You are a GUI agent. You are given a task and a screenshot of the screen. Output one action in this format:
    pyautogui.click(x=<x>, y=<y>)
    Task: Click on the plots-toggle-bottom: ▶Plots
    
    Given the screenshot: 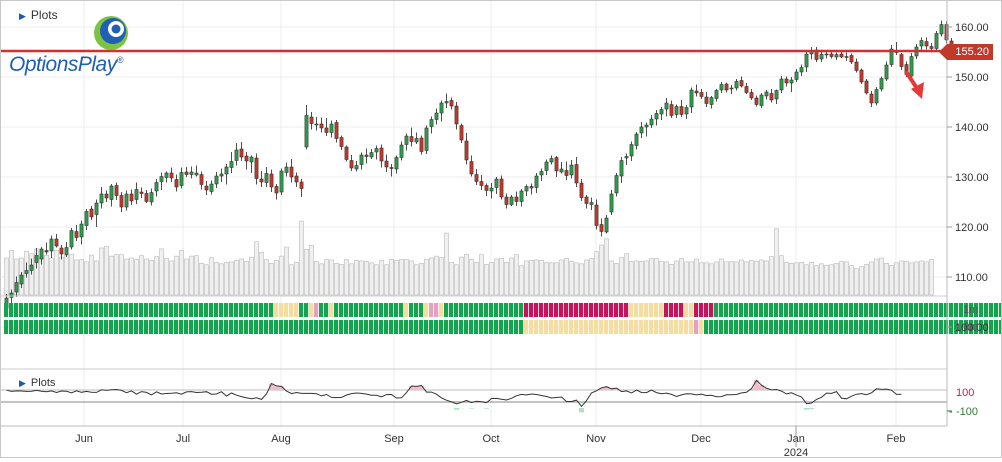 What is the action you would take?
    pyautogui.click(x=37, y=383)
    